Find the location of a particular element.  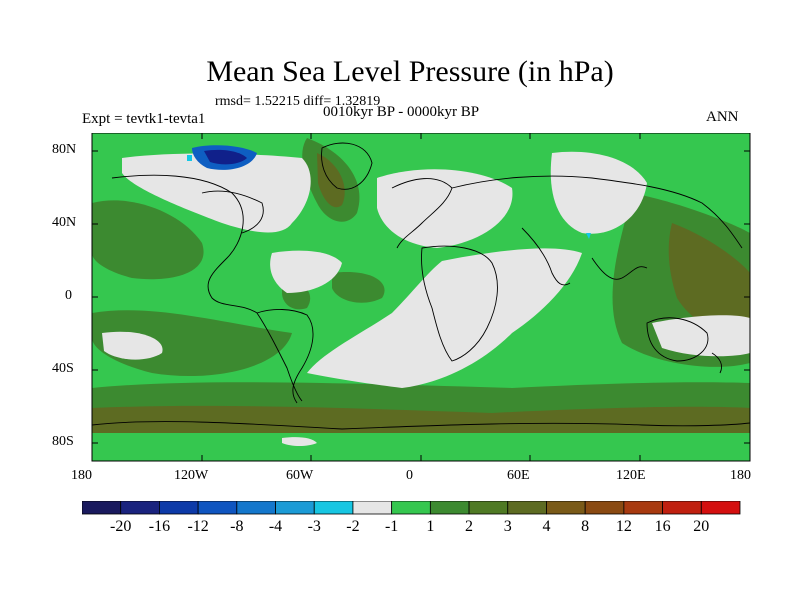

lon-label-60e: 60E is located at coordinates (518, 475).